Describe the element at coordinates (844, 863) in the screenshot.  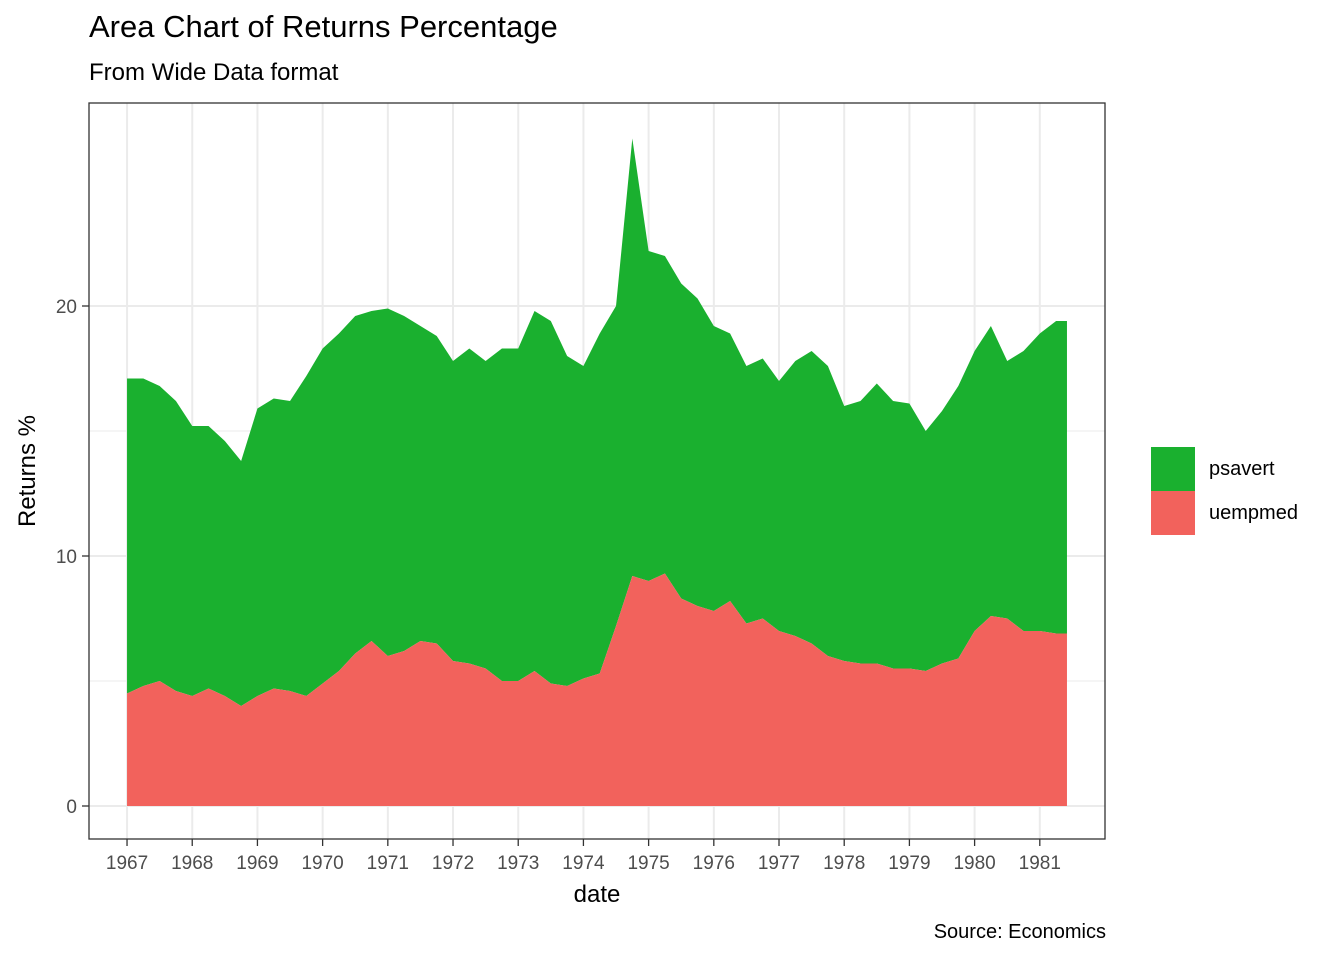
I see `x-tick-label: 1978` at that location.